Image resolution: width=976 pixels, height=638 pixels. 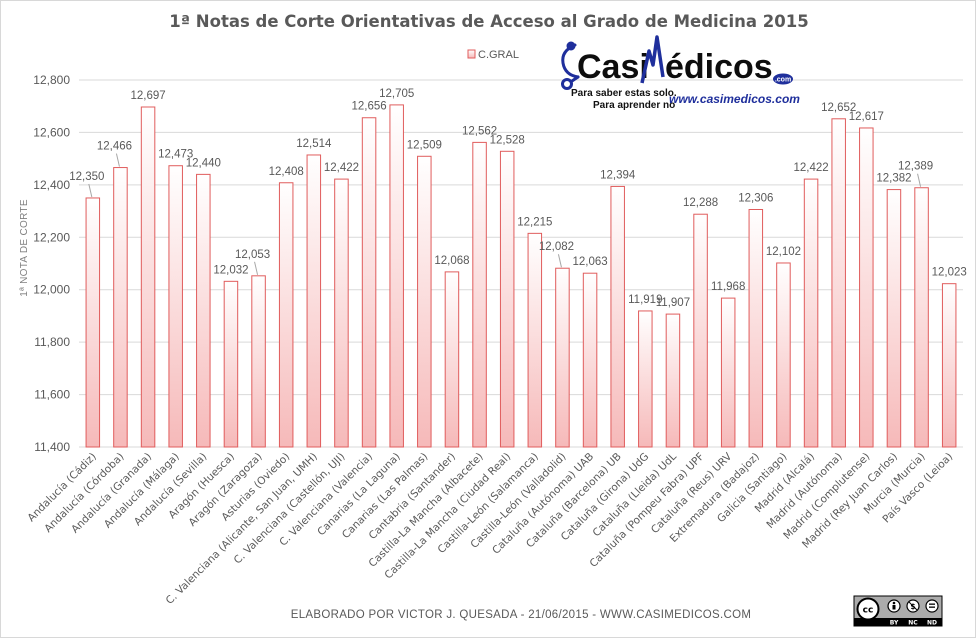 What do you see at coordinates (286, 172) in the screenshot?
I see `data-label: 12,408` at bounding box center [286, 172].